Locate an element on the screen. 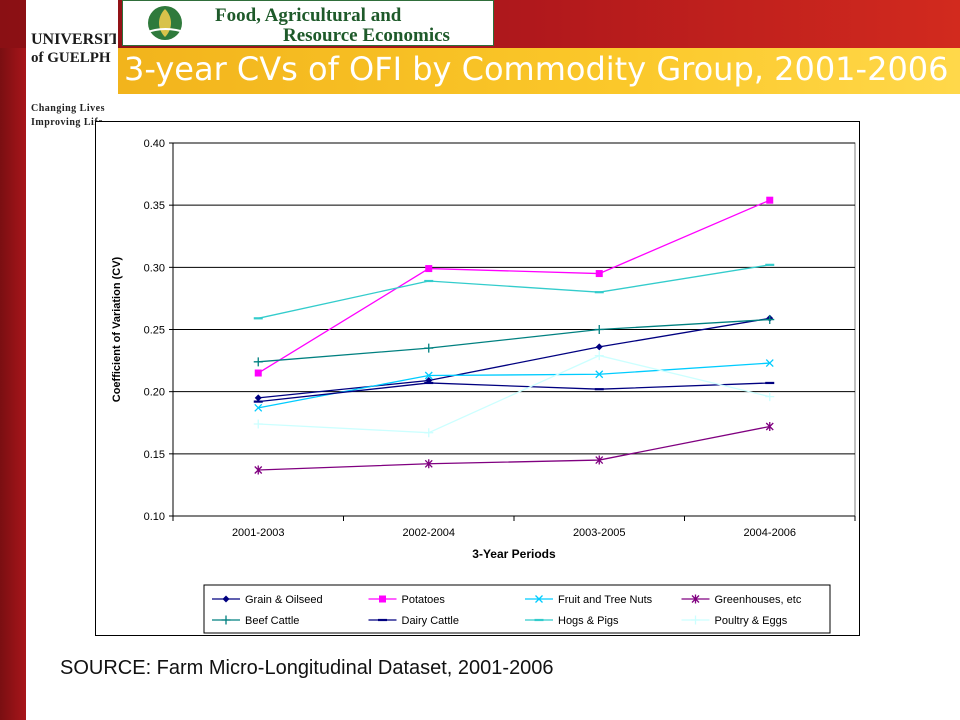 The width and height of the screenshot is (960, 720). y-tick-label: 0.30 is located at coordinates (154, 268).